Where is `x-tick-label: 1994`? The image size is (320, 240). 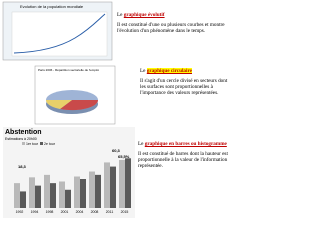 x-tick-label: 1994 is located at coordinates (35, 212).